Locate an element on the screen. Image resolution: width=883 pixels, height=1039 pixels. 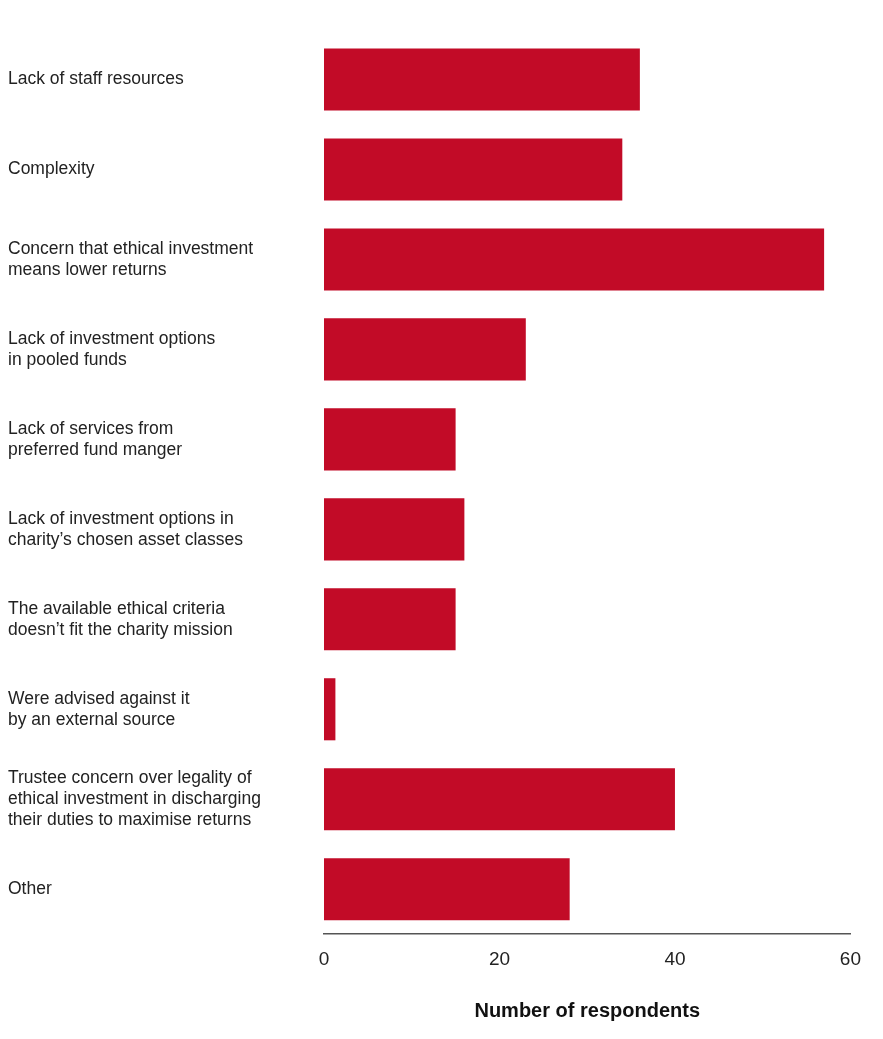
y-tick-label: Lack of services from preferred fund manger is located at coordinates (95, 438).